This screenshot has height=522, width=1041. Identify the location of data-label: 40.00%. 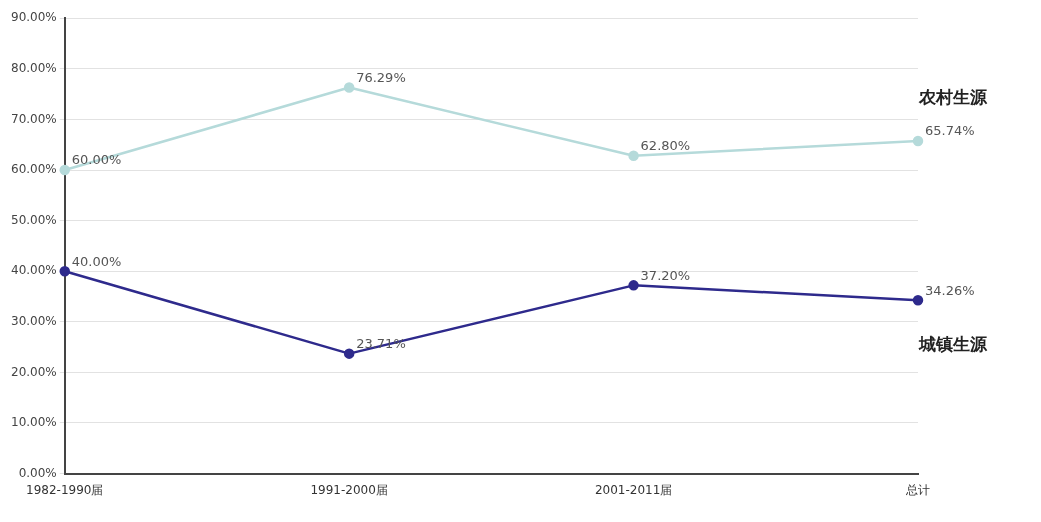
(96, 261).